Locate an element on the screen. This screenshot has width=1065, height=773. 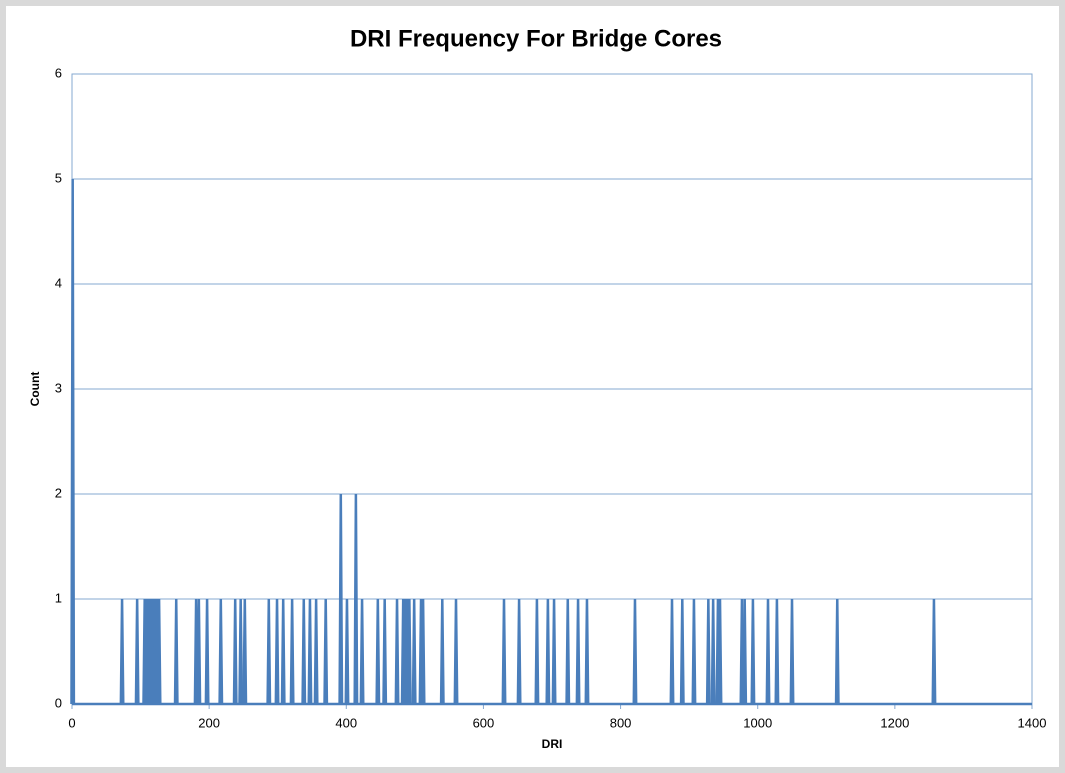
x-tick-label: 1000 is located at coordinates (757, 722).